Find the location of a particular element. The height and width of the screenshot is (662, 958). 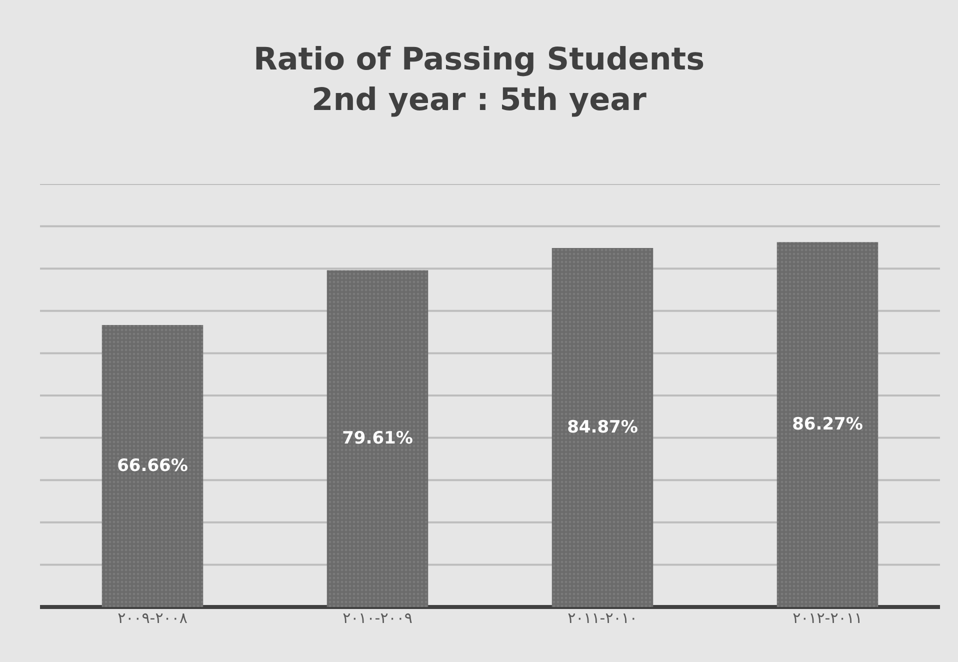

x-tick-label: ٢٠١٠-٢٠٠٩ is located at coordinates (377, 618).